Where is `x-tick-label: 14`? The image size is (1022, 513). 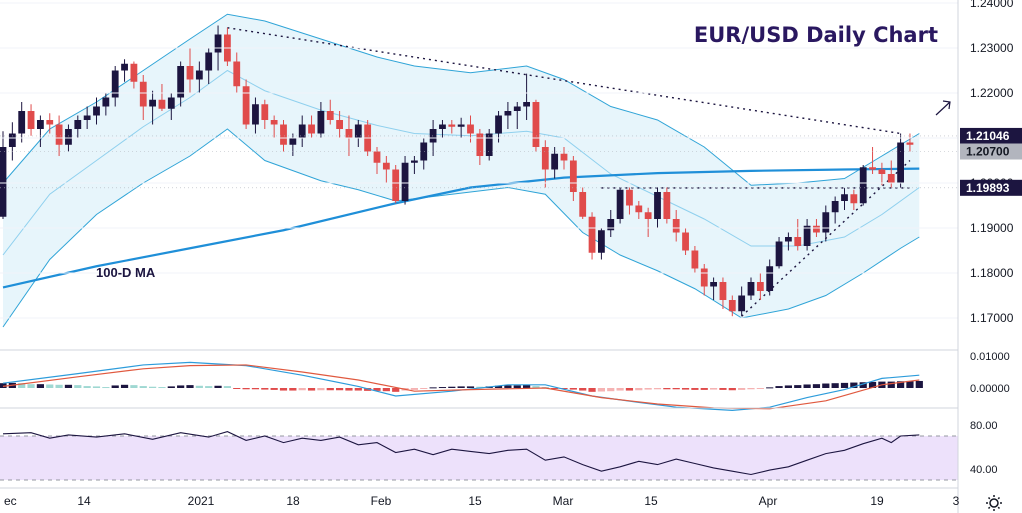
x-tick-label: 14 is located at coordinates (84, 501).